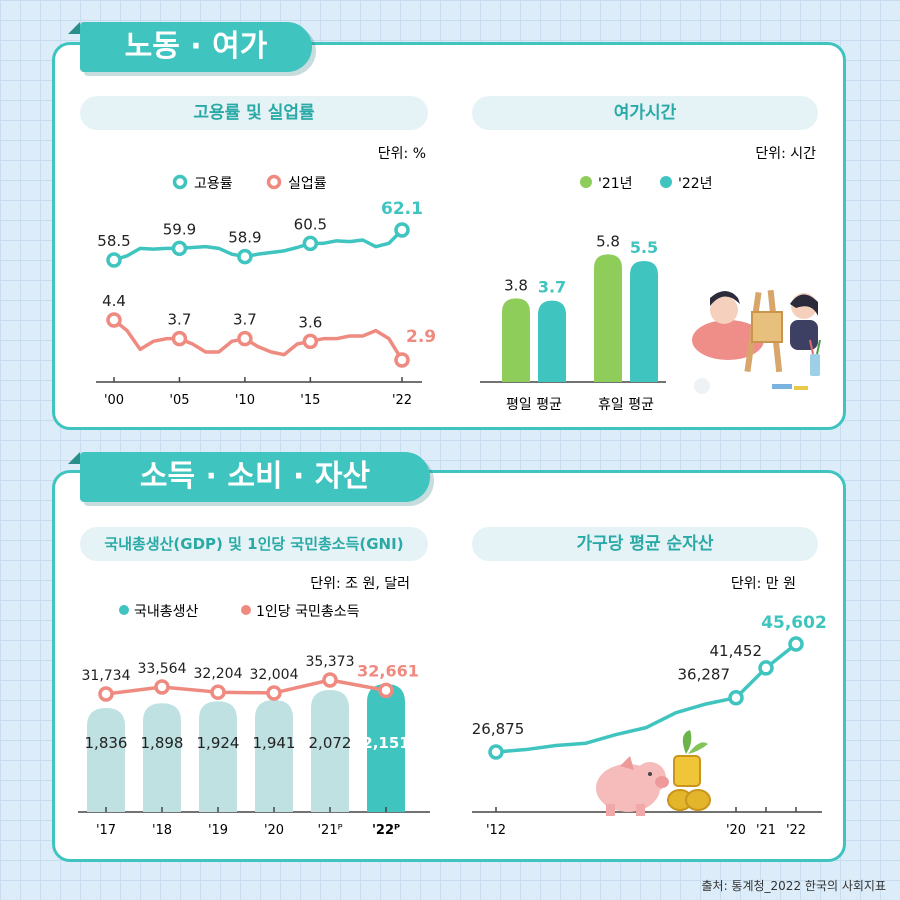 This screenshot has width=900, height=900. Describe the element at coordinates (254, 544) in the screenshot. I see `gdp-chart-title: 국내총생산(GDP) 및 1인당 국민총소득(GNI)` at that location.